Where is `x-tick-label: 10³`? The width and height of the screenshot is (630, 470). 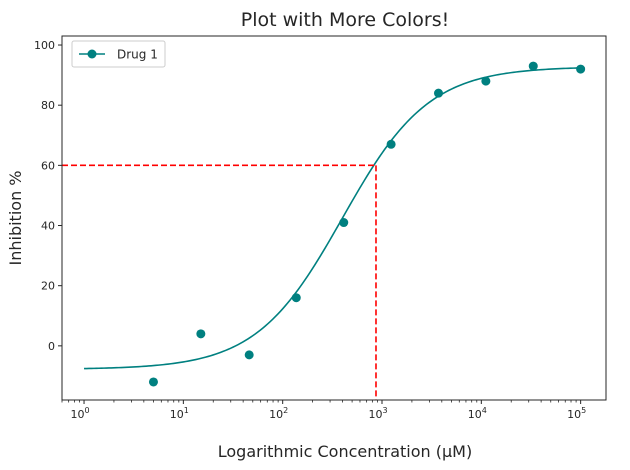
x-tick-label: 10³ is located at coordinates (377, 413).